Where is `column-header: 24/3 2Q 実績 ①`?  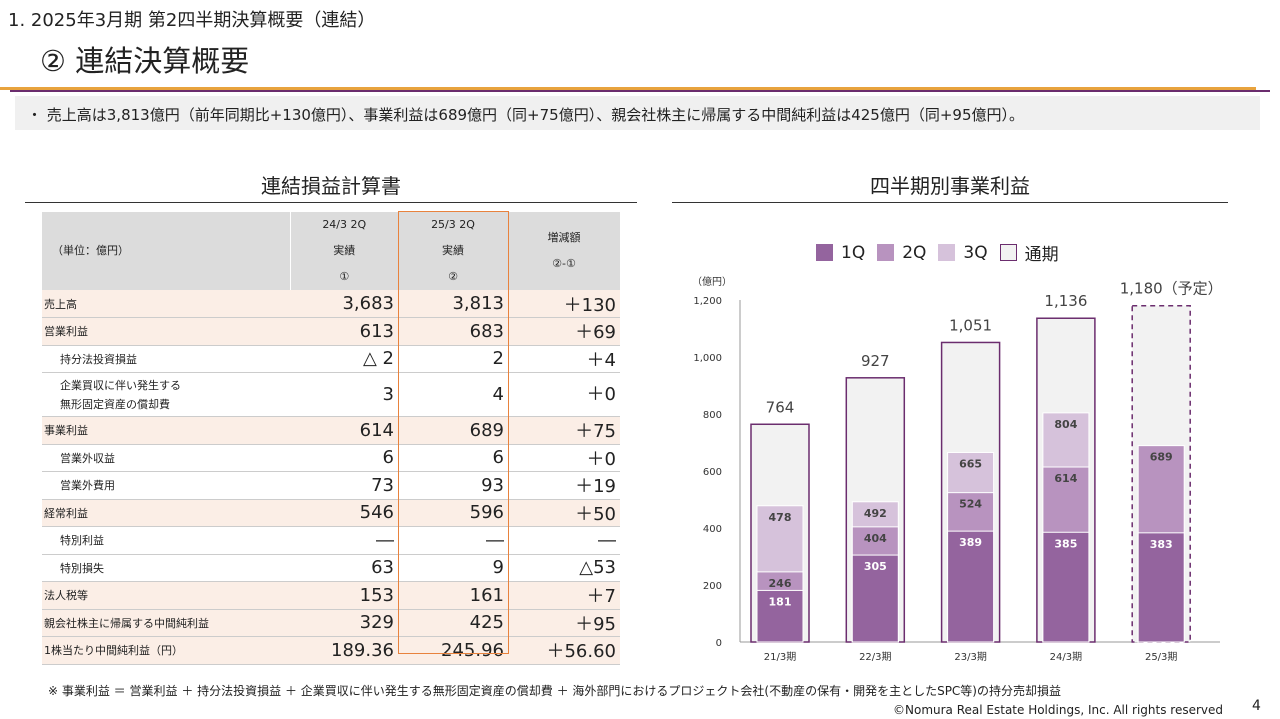
column-header: 24/3 2Q 実績 ① is located at coordinates (344, 251).